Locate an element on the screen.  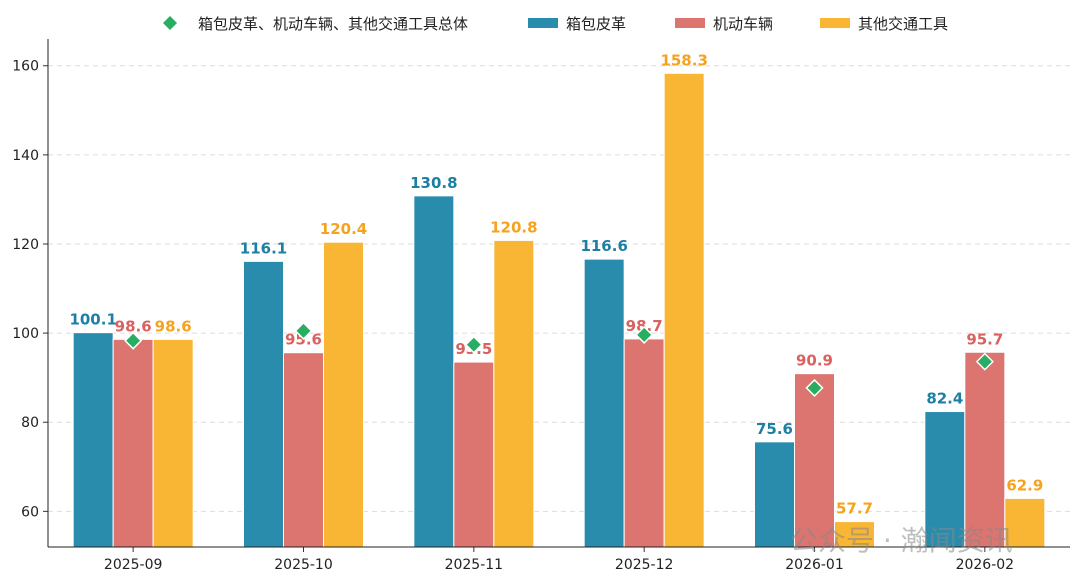
x-tick-label: 2025-09 is located at coordinates (133, 565).